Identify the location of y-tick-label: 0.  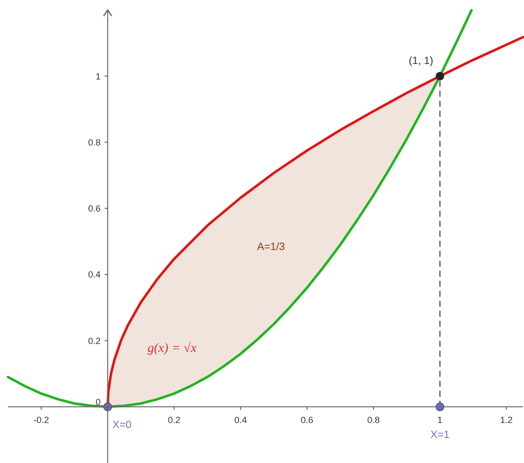
(98, 401).